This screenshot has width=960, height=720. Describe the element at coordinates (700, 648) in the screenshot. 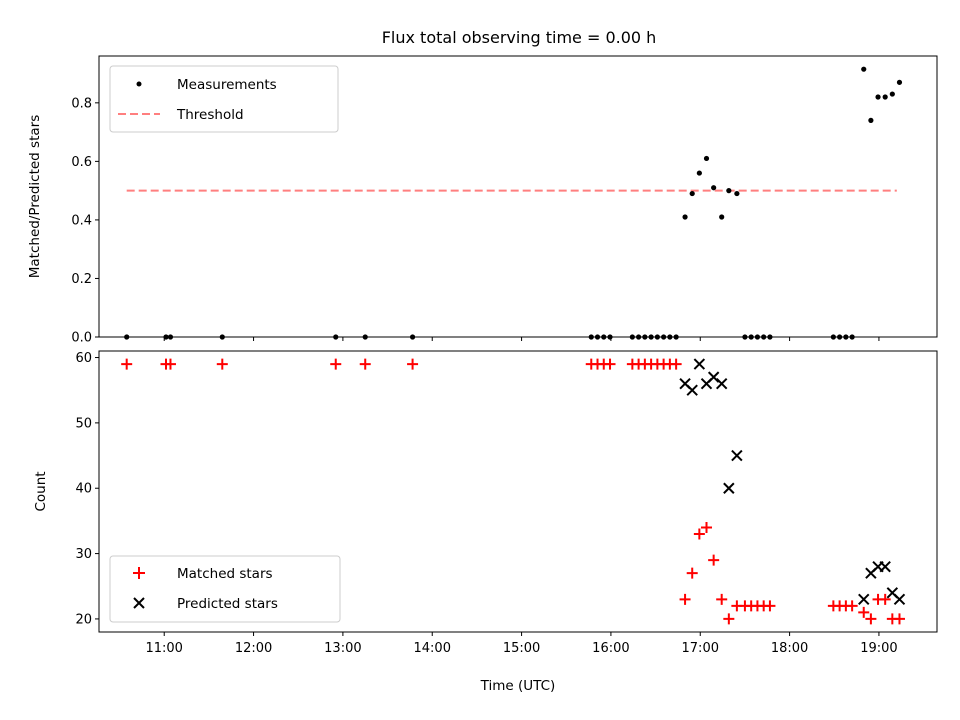

I see `bottom-x-tick-label: 17:00` at that location.